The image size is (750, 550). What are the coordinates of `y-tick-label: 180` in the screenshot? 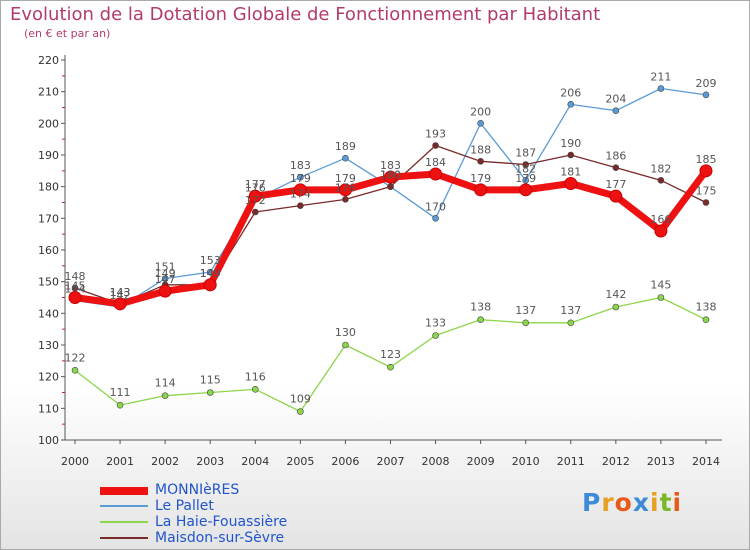 It's located at (48, 187).